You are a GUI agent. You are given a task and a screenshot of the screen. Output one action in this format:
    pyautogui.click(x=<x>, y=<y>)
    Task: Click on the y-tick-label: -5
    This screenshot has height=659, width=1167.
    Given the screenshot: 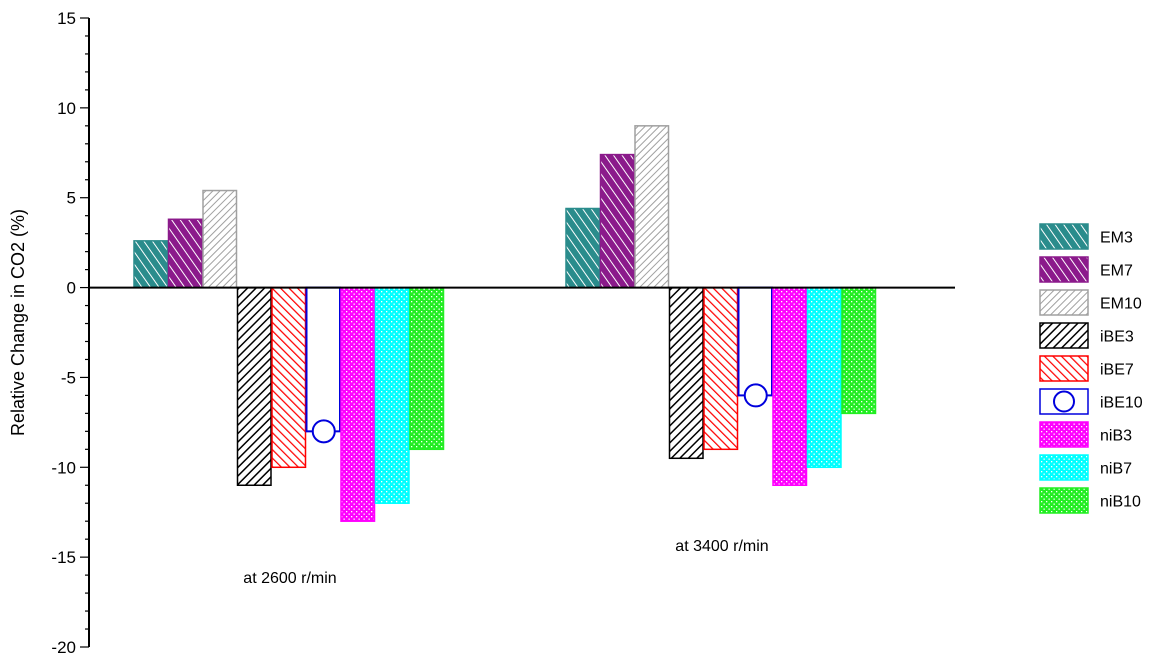 What is the action you would take?
    pyautogui.click(x=68, y=377)
    